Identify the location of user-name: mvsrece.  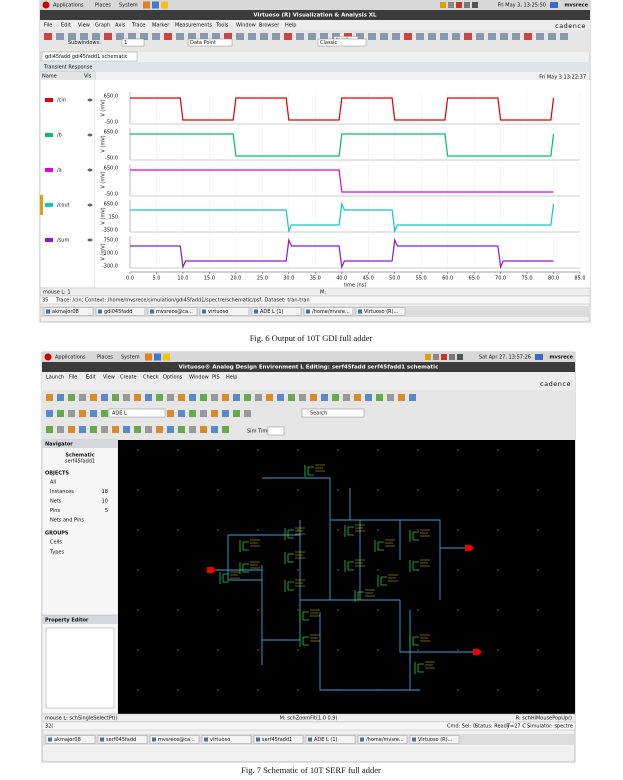
(561, 358).